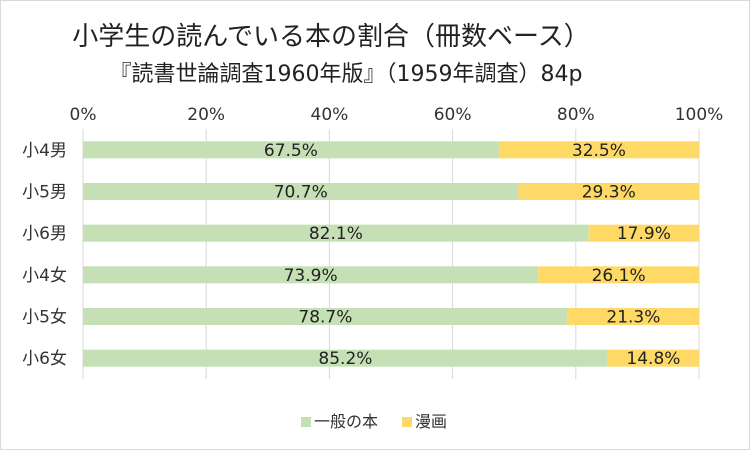 The image size is (752, 452). What do you see at coordinates (44, 234) in the screenshot?
I see `category-label: 小6男` at bounding box center [44, 234].